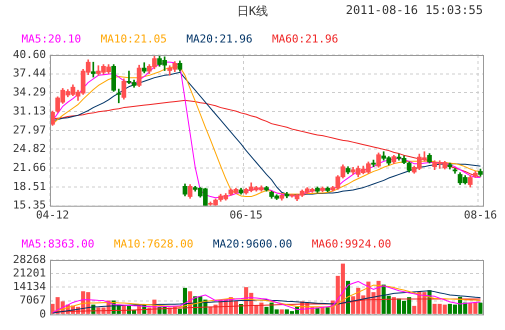 Image resolution: width=505 pixels, height=330 pixels. I want to click on text: MA20:21.96, so click(219, 39).